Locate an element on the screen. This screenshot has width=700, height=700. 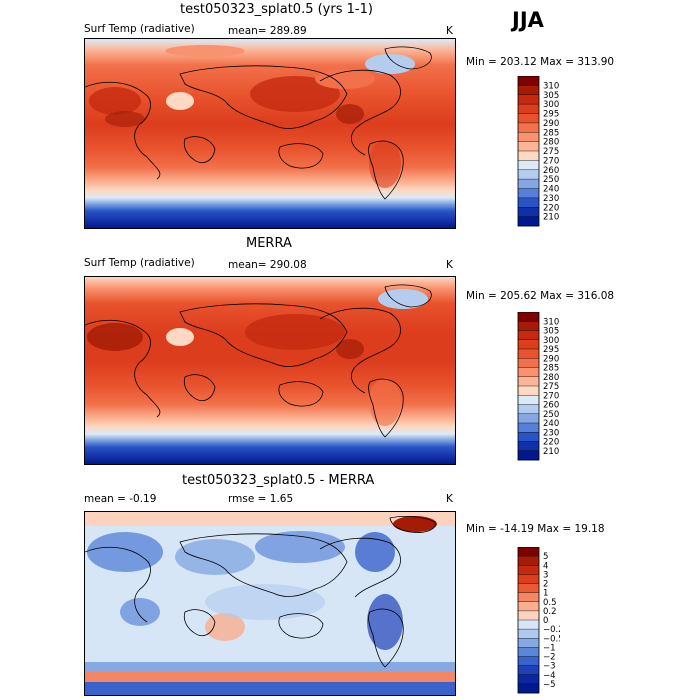
colorbar-tick-label: 260 is located at coordinates (551, 171).